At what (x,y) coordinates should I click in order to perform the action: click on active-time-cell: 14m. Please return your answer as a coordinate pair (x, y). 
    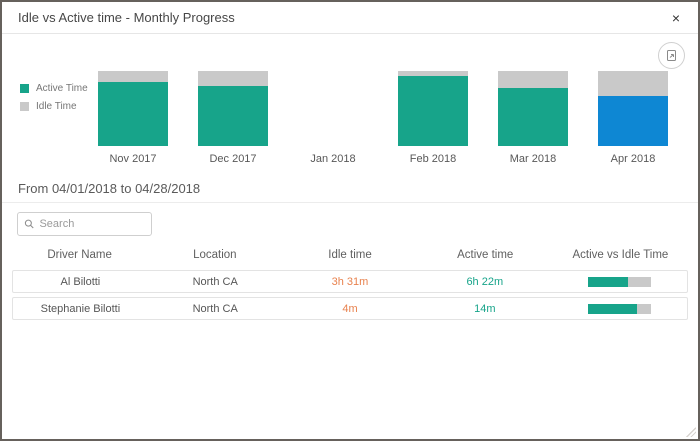
    Looking at the image, I should click on (485, 308).